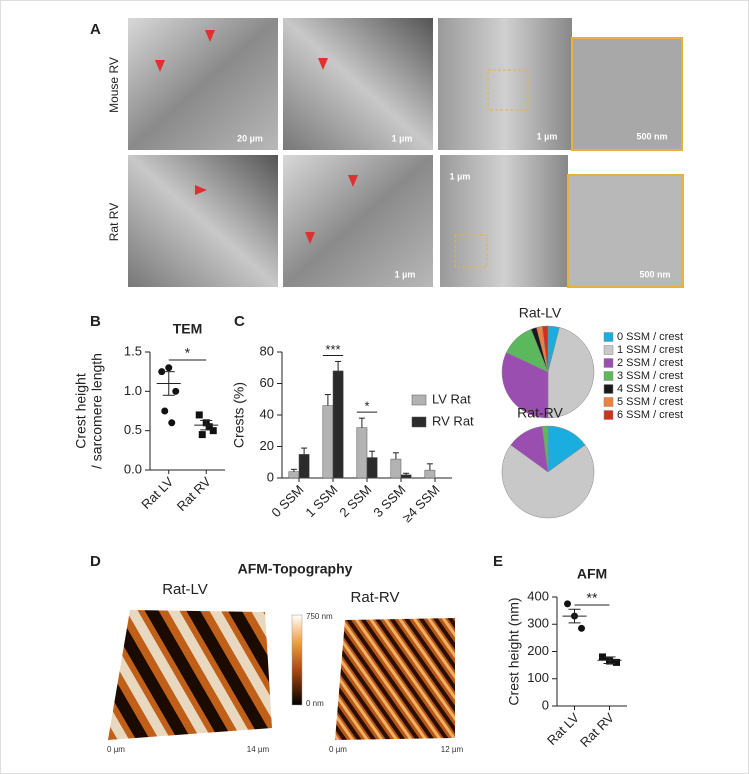 The image size is (749, 774). What do you see at coordinates (287, 501) in the screenshot?
I see `x-tick-label: 0 SSM` at bounding box center [287, 501].